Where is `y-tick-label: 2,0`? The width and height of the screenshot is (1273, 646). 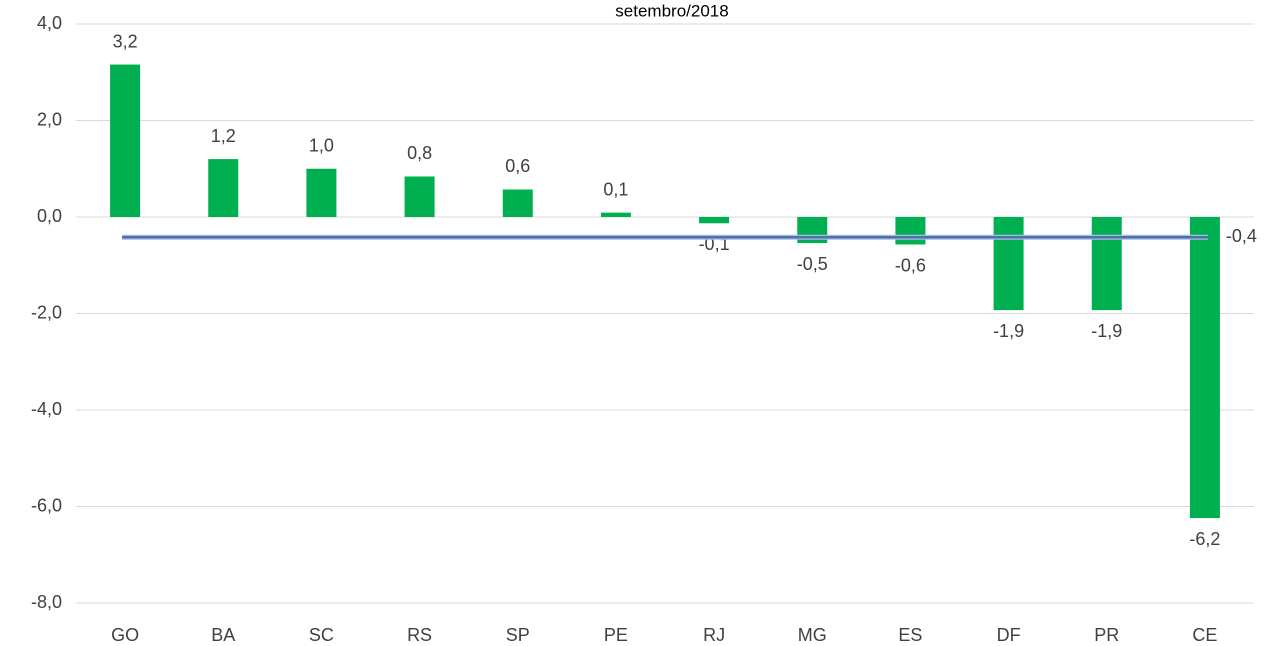 y-tick-label: 2,0 is located at coordinates (49, 119).